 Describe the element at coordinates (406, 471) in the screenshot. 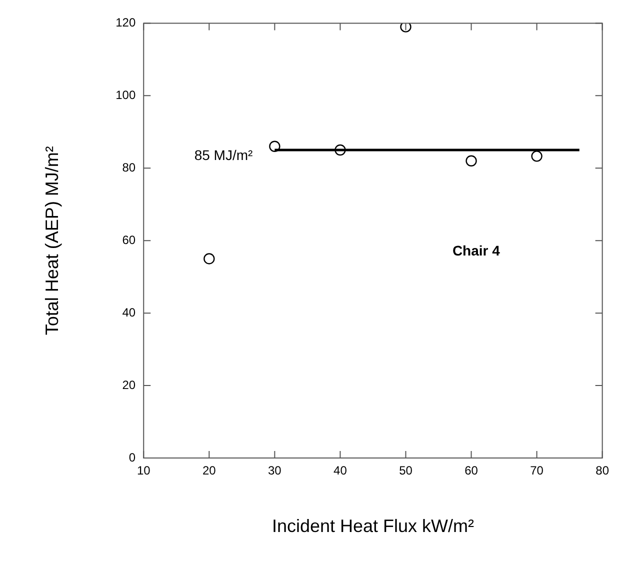

I see `x-tick-label: 50` at that location.